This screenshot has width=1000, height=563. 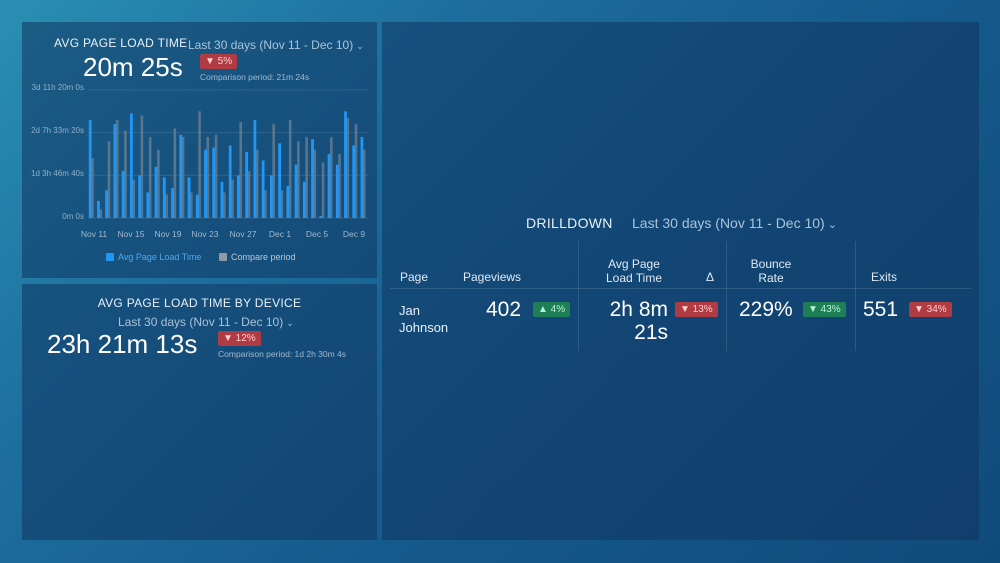 I want to click on column-header-delta: Δ, so click(x=710, y=277).